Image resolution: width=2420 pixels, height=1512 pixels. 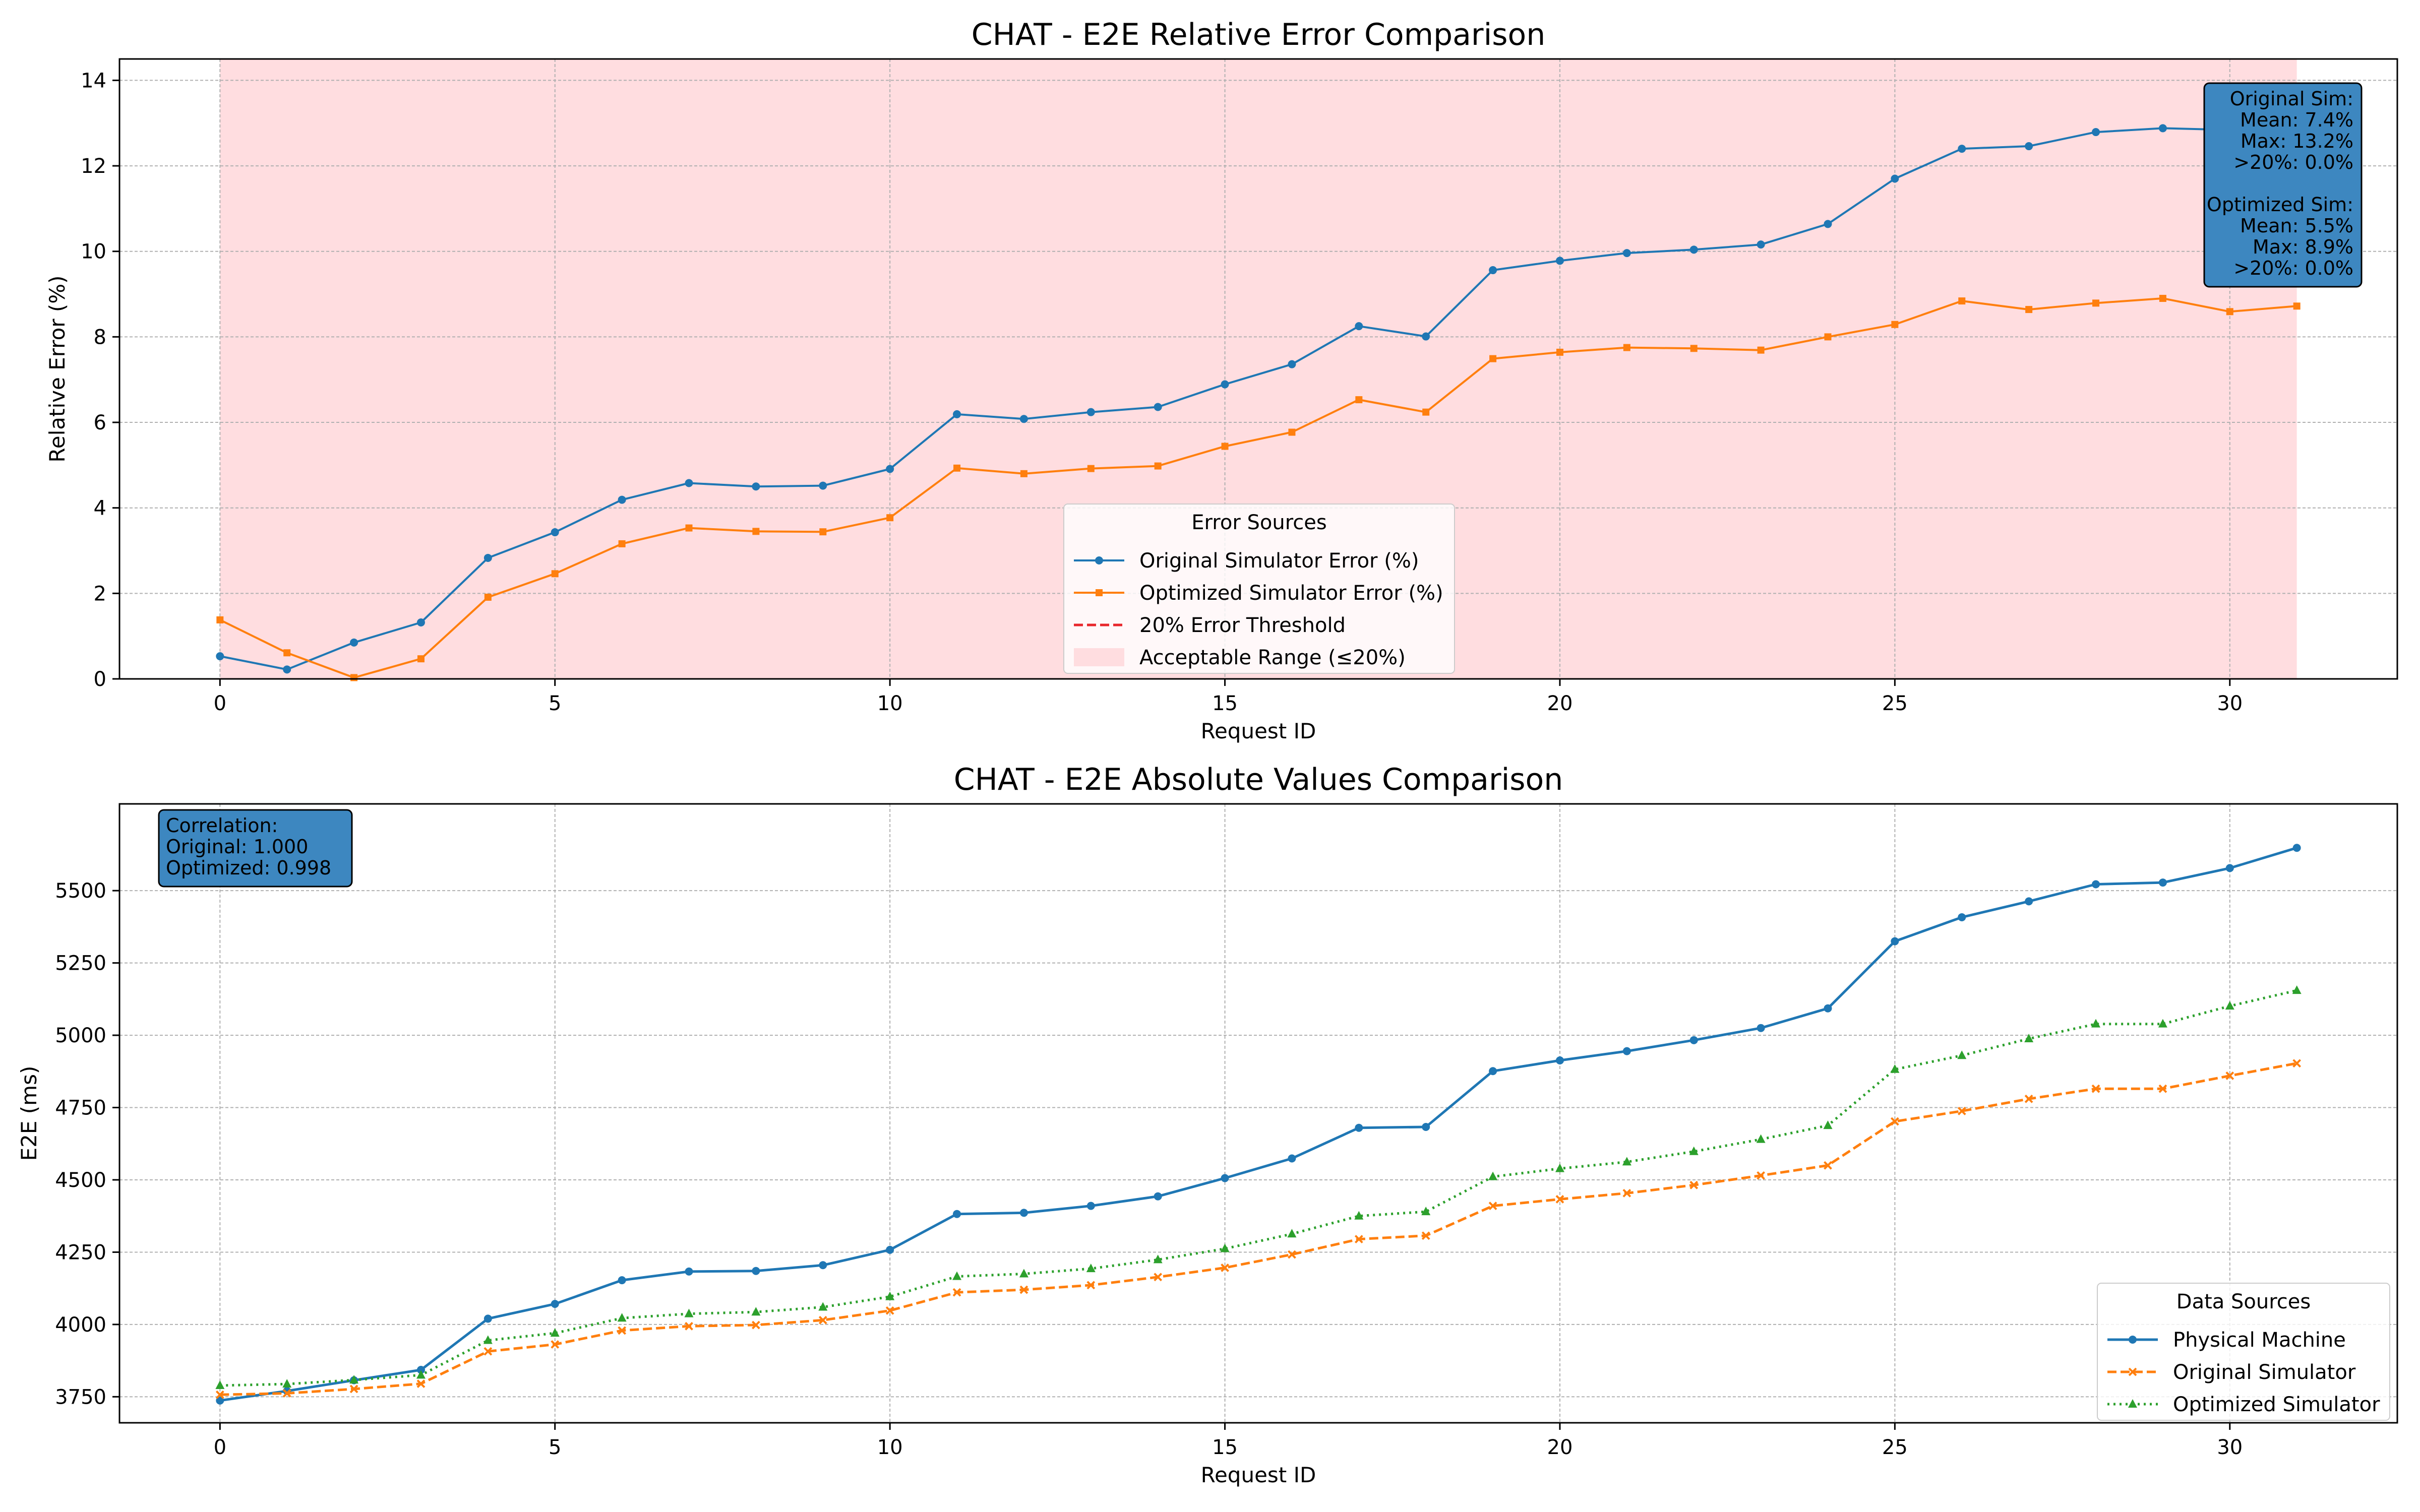 What do you see at coordinates (1291, 593) in the screenshot?
I see `legend-label: Optimized Simulator Error (%)` at bounding box center [1291, 593].